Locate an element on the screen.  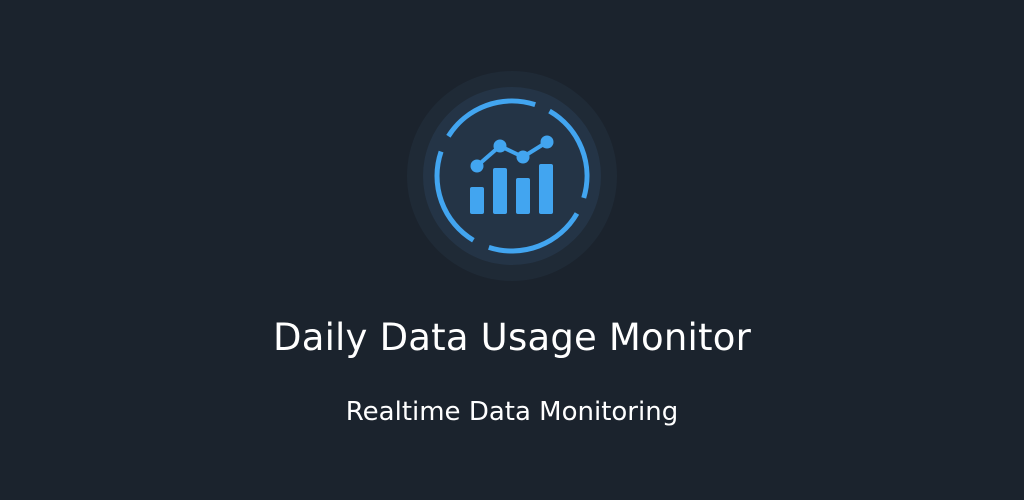
logo-line is located at coordinates (512, 154).